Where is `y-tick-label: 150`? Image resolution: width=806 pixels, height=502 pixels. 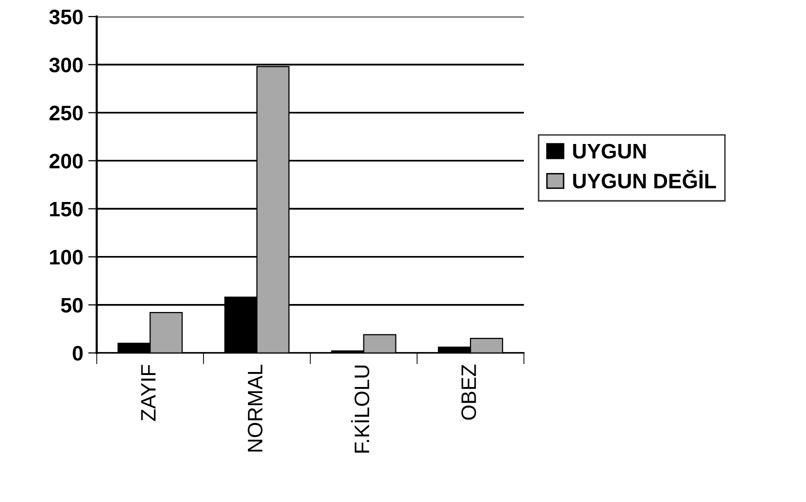 y-tick-label: 150 is located at coordinates (66, 209).